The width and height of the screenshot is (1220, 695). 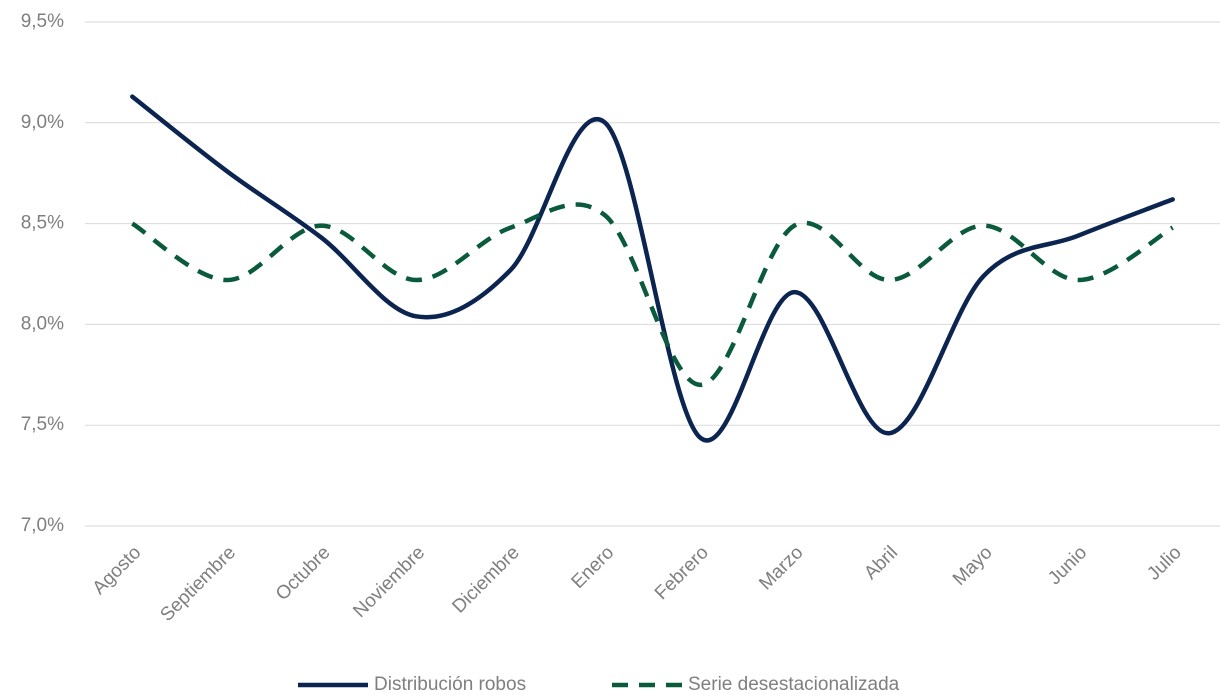 What do you see at coordinates (1164, 563) in the screenshot?
I see `x-tick-label: Julio` at bounding box center [1164, 563].